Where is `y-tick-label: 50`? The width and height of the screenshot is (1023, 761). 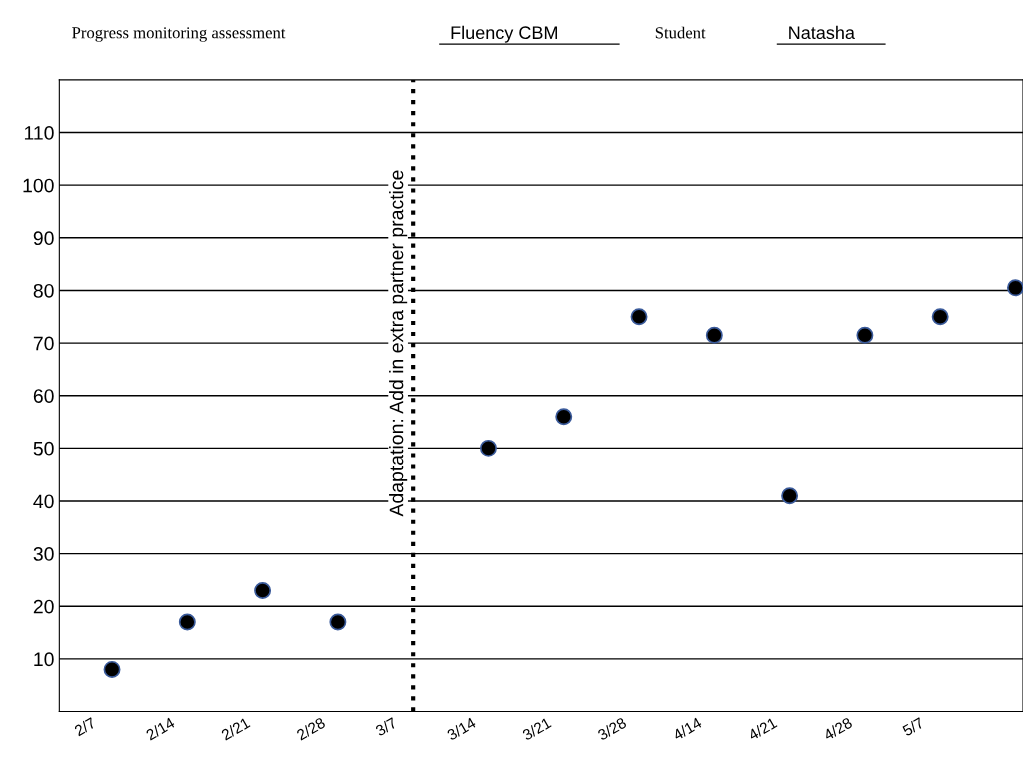
y-tick-label: 50 is located at coordinates (43, 448).